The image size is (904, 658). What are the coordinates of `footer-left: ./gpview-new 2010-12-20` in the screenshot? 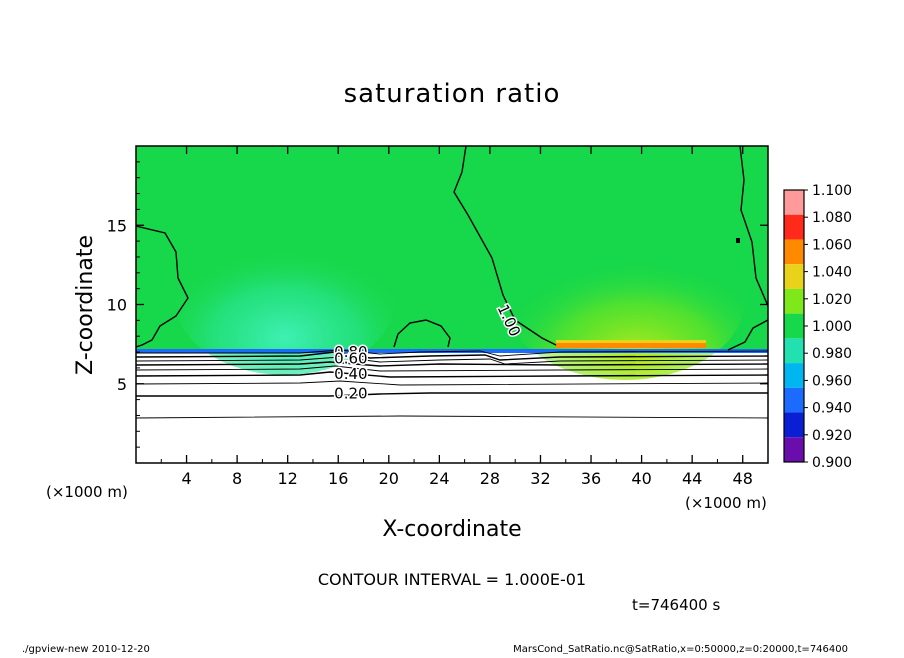 It's located at (86, 649).